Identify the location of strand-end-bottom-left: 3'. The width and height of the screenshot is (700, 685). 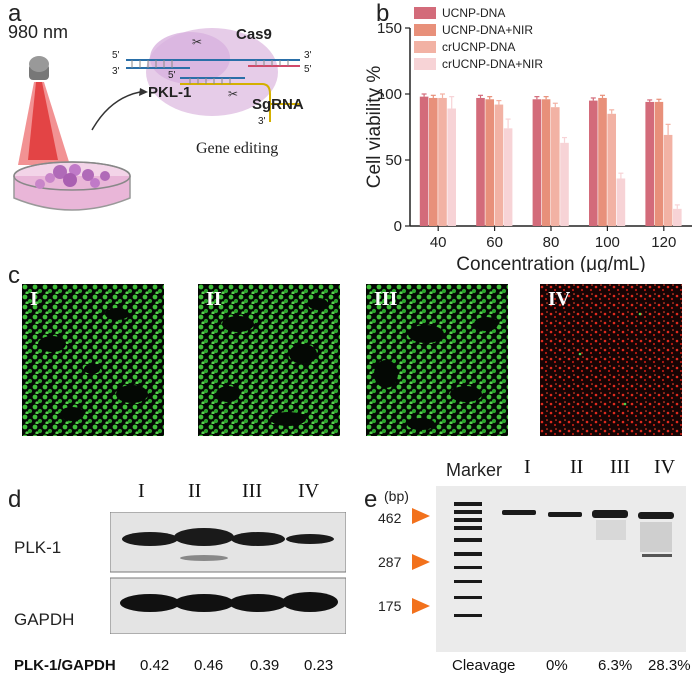
(116, 71).